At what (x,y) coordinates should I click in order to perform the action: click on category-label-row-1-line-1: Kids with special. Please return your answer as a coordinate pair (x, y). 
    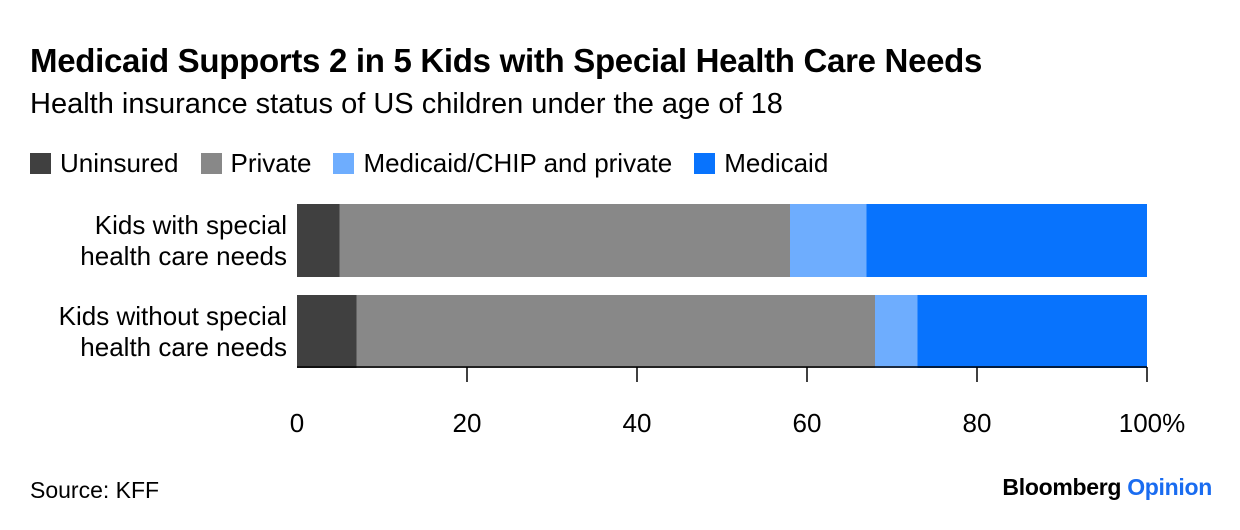
    Looking at the image, I should click on (191, 225).